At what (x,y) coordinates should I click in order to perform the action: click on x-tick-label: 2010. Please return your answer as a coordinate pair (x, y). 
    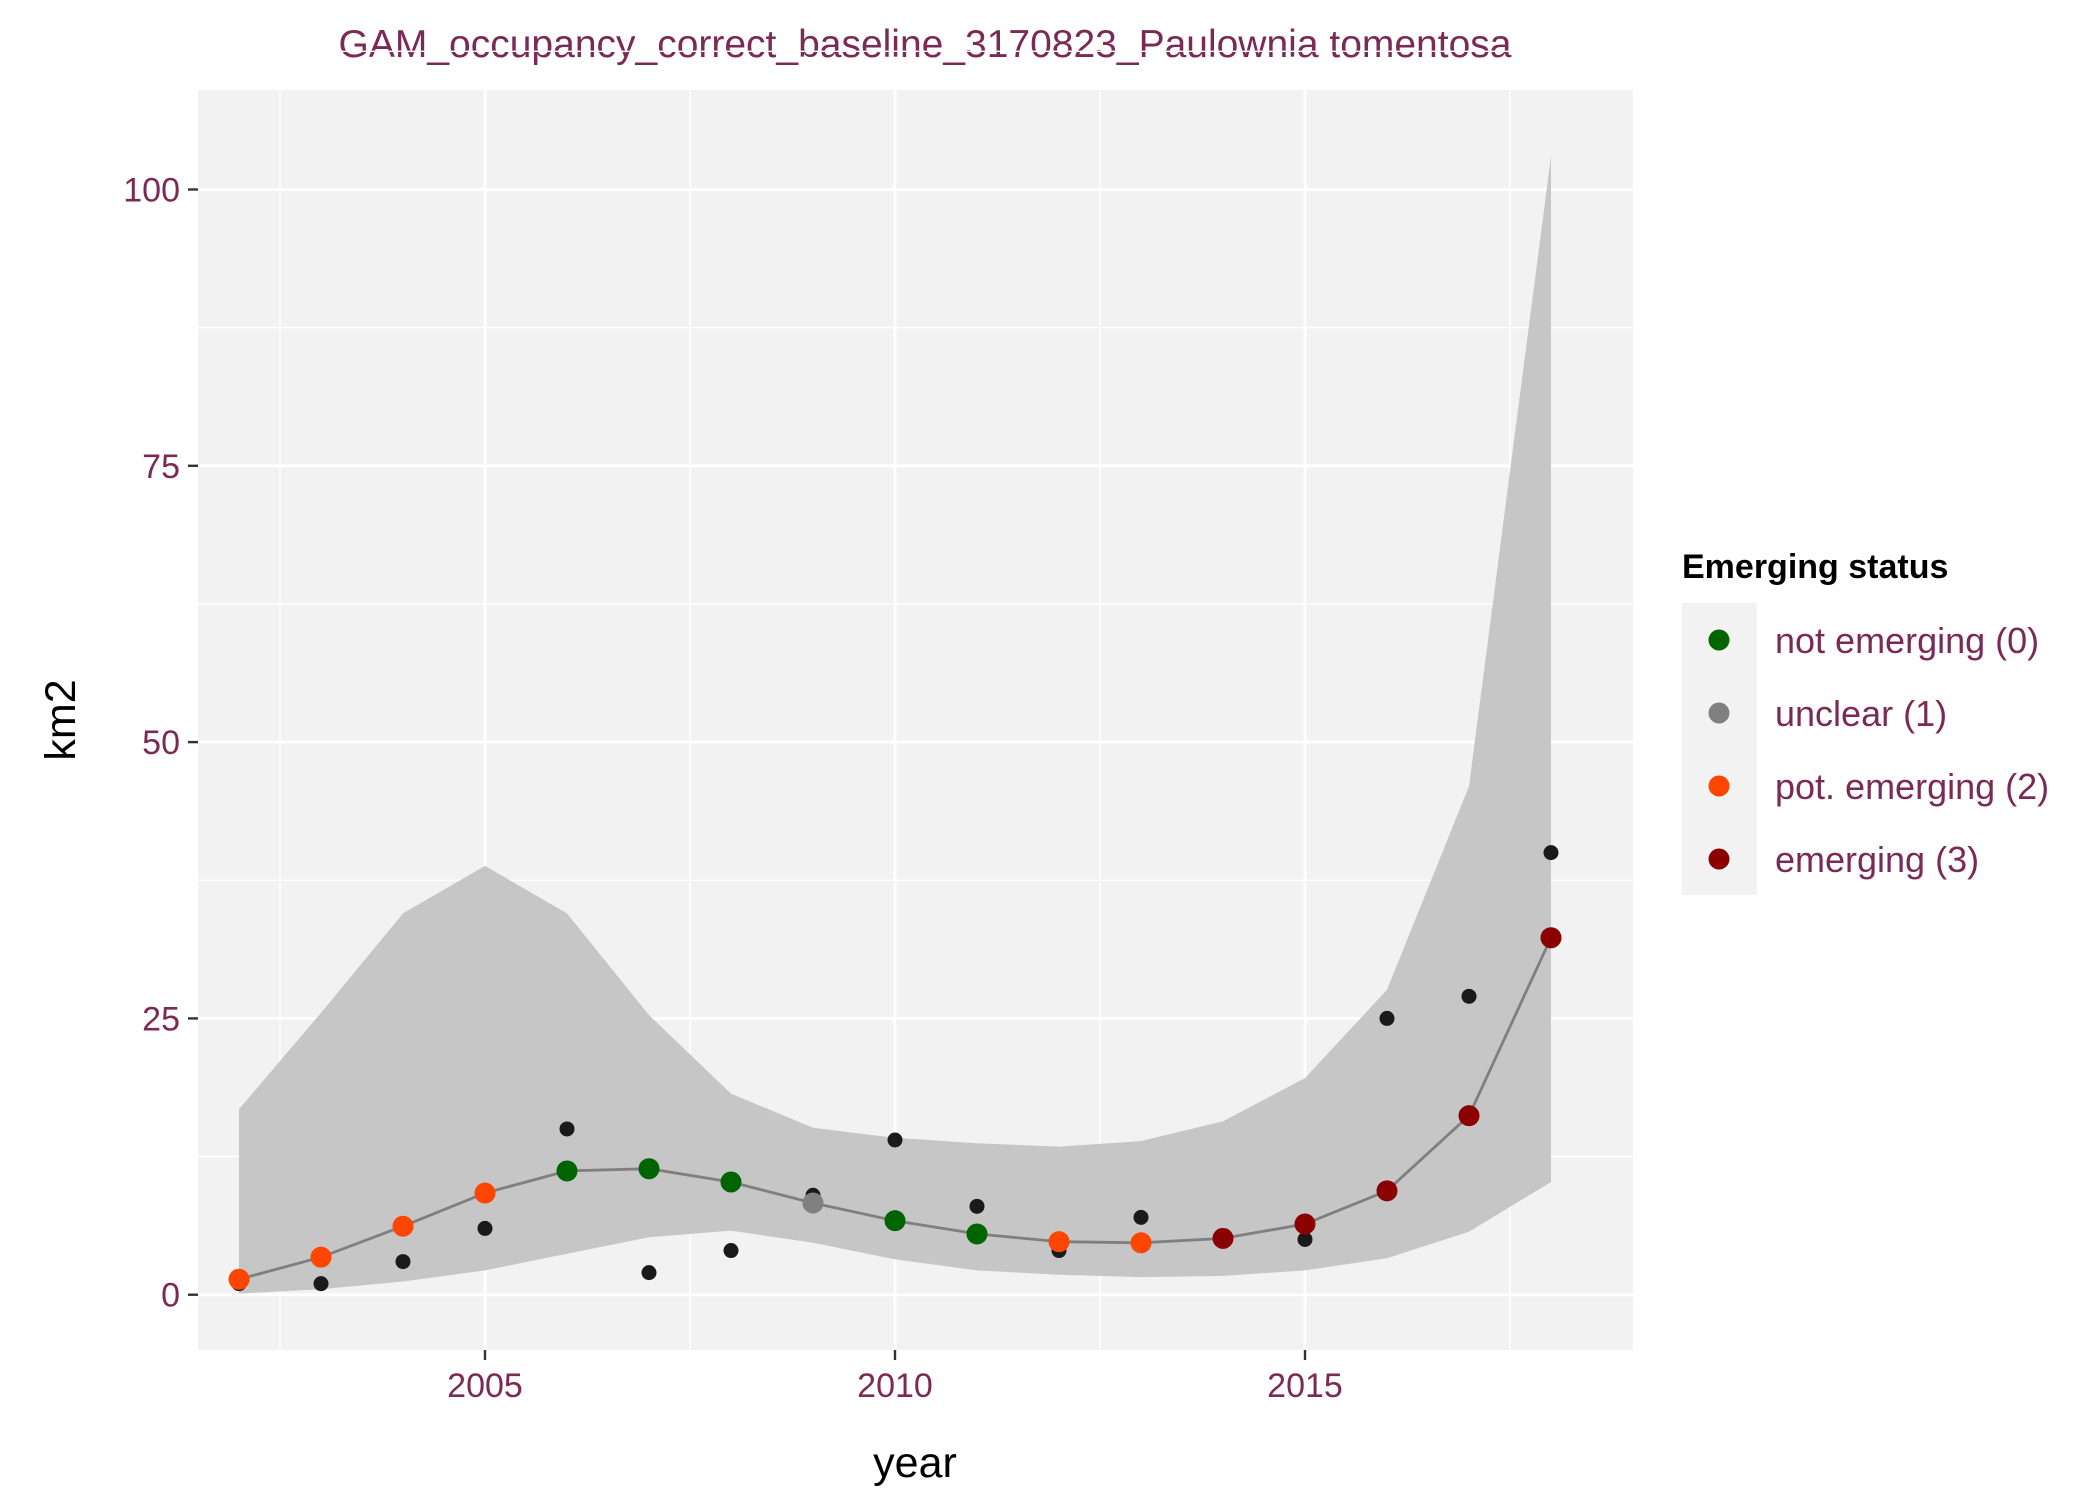
    Looking at the image, I should click on (895, 1386).